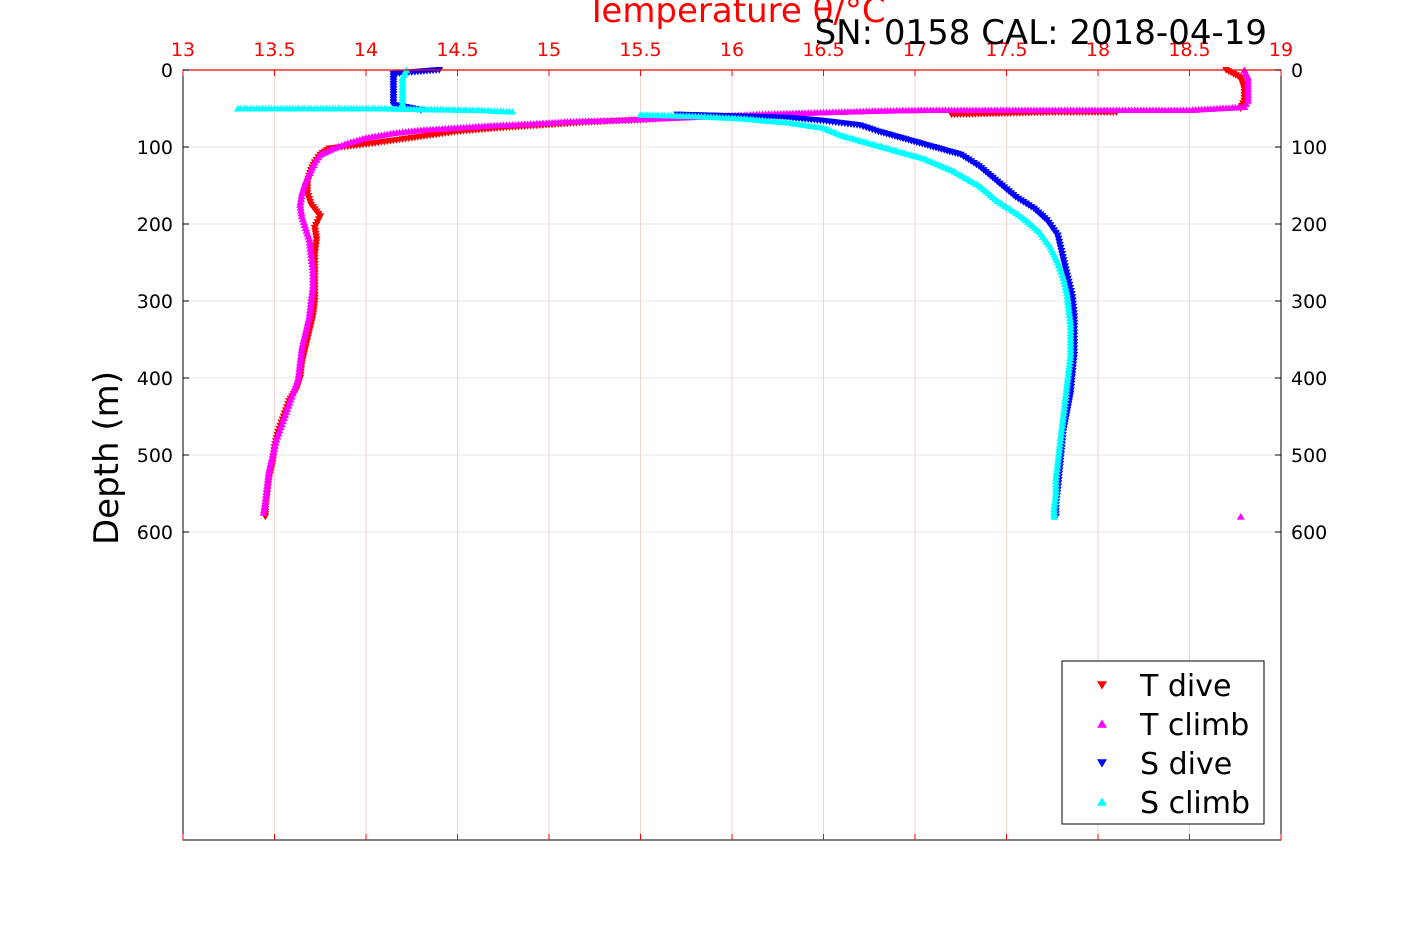  Describe the element at coordinates (1041, 33) in the screenshot. I see `chart-subtitle: SN: 0158 CAL: 2018-04-19` at that location.